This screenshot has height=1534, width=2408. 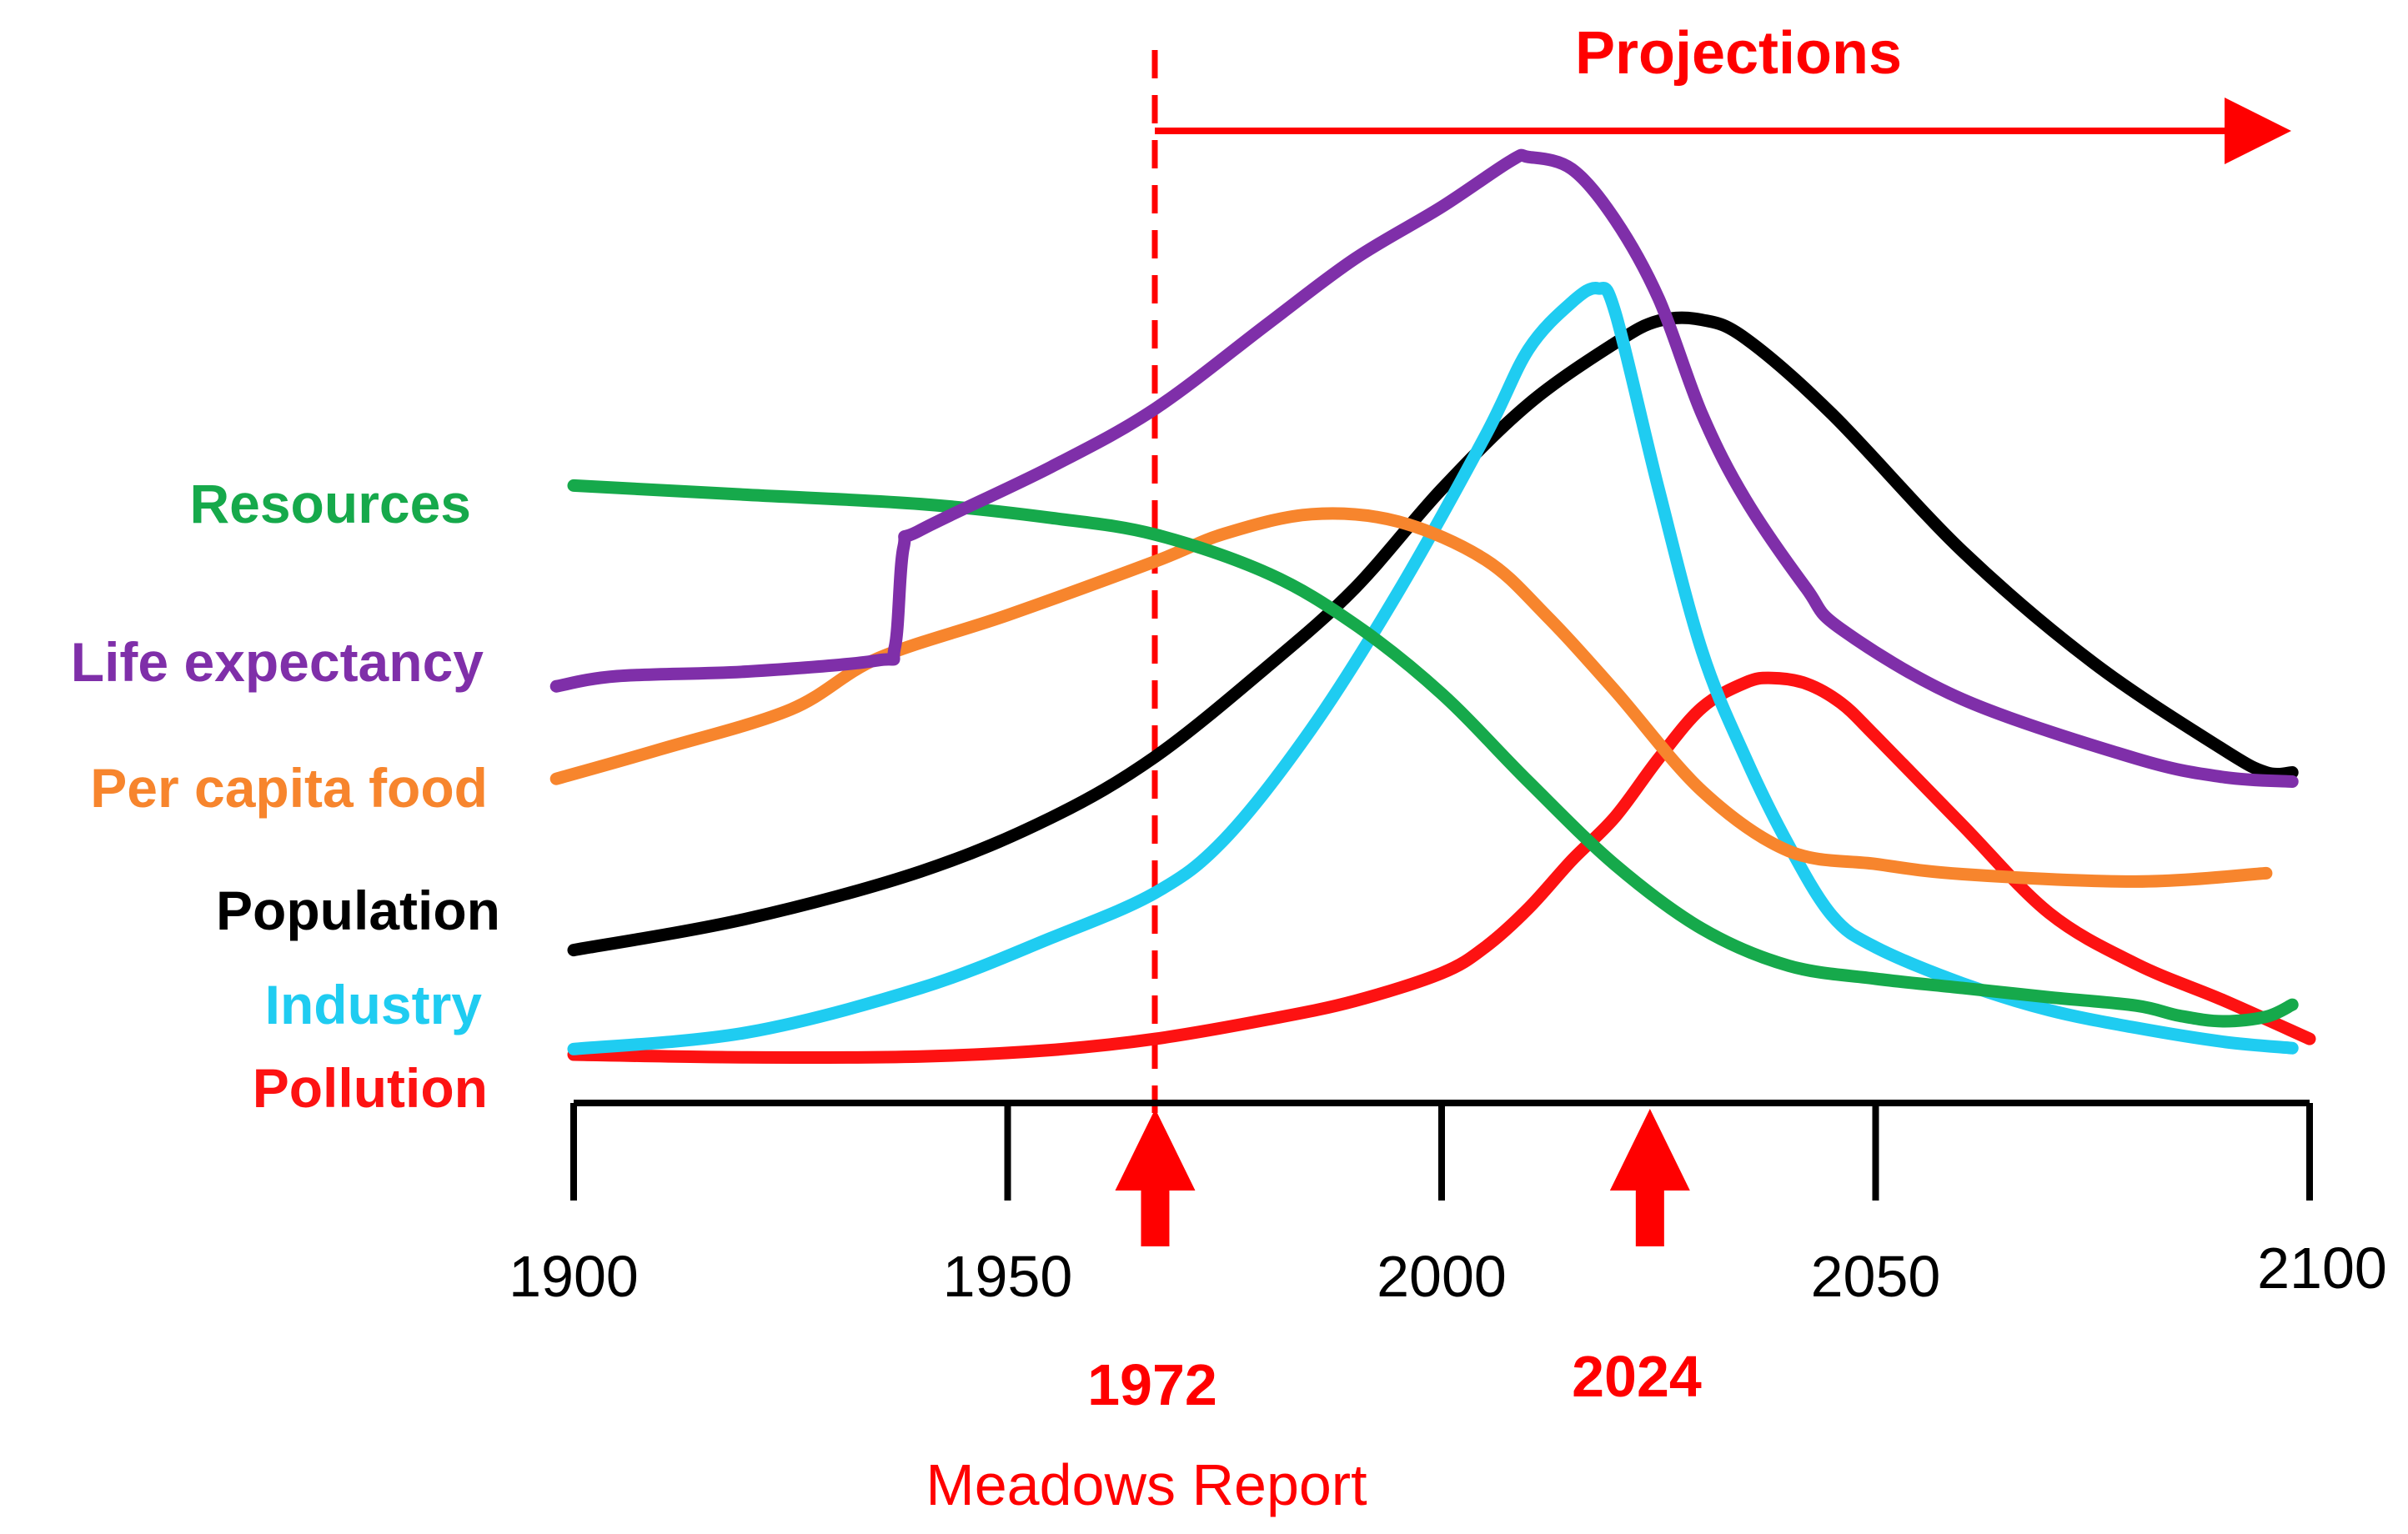 I want to click on projections-annotation: Projections, so click(x=1723, y=92).